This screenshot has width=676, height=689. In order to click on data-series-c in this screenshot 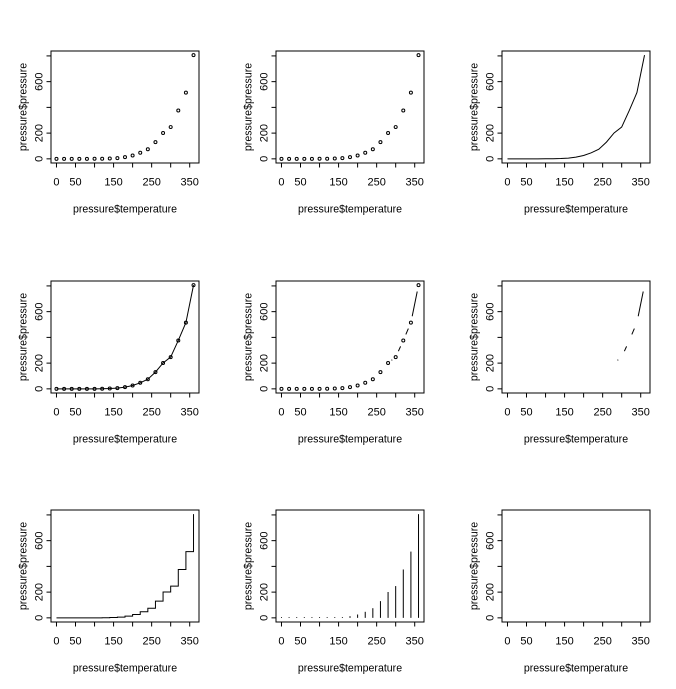, I will do `click(630, 326)`.